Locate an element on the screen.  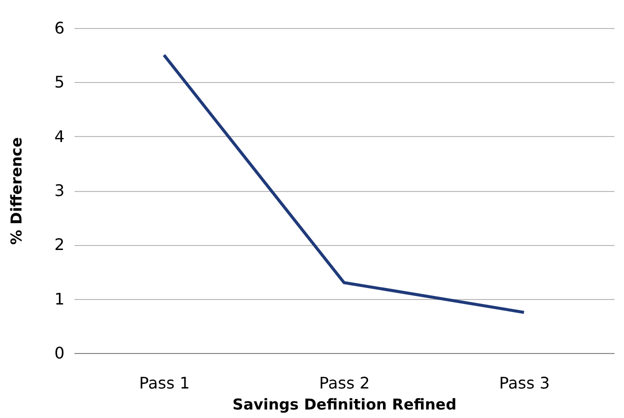
y-tick-label: 5 is located at coordinates (59, 82).